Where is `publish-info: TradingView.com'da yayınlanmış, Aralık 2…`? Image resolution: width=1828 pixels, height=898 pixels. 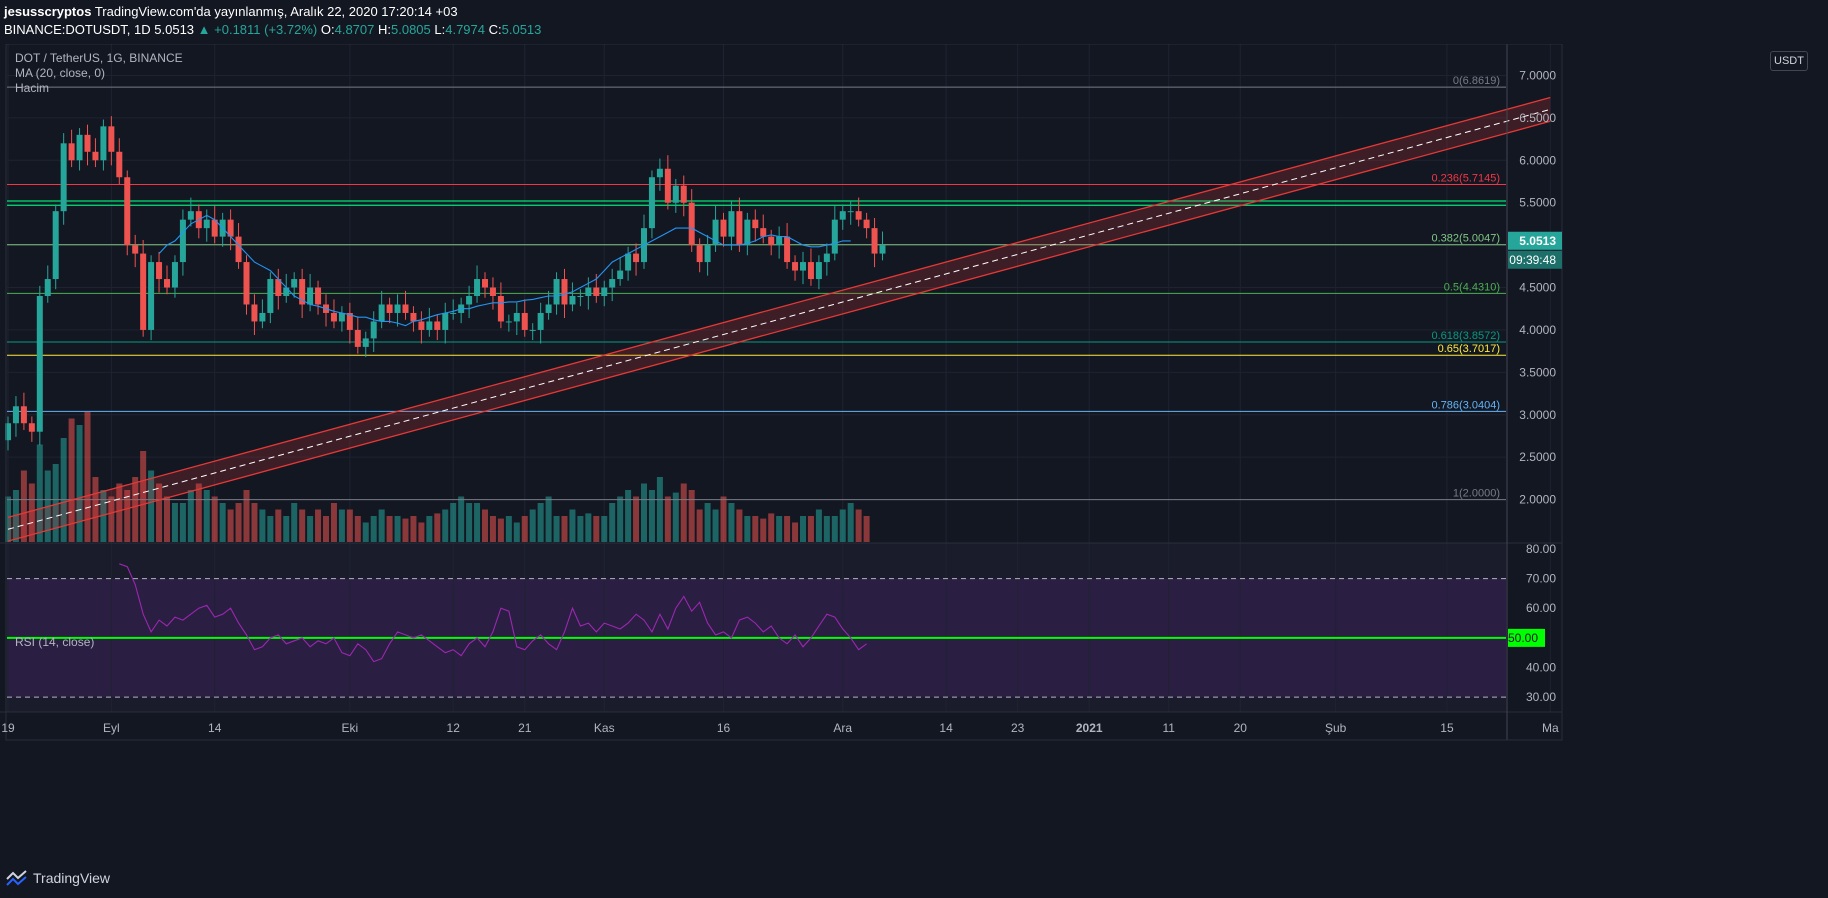 publish-info: TradingView.com'da yayınlanmış, Aralık 2… is located at coordinates (276, 11).